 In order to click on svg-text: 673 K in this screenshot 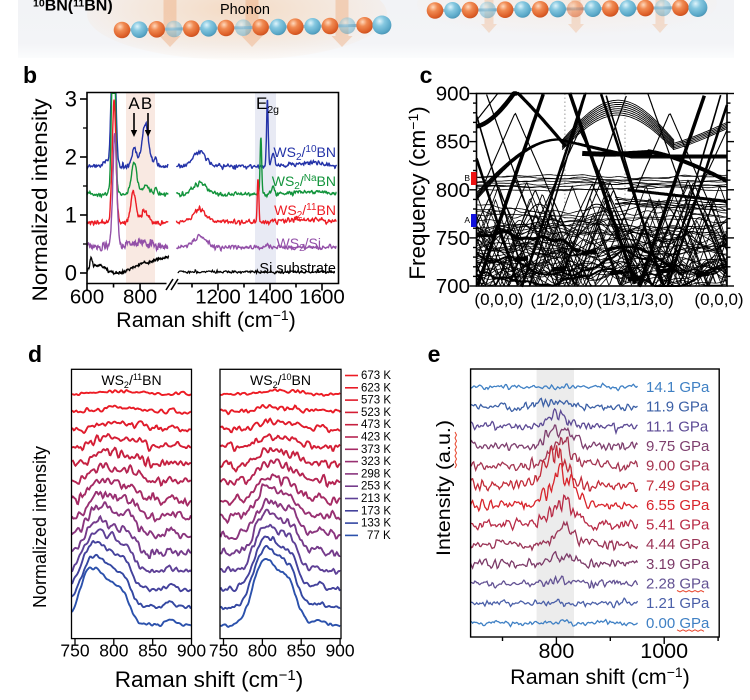, I will do `click(376, 376)`.